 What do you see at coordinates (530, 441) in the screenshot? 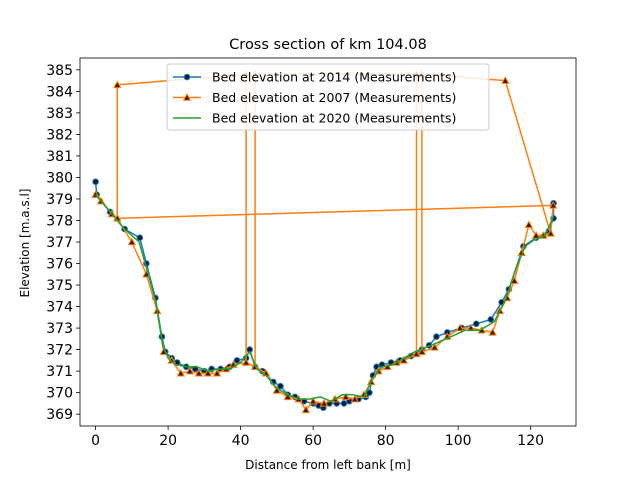
I see `x-tick-label: 120` at bounding box center [530, 441].